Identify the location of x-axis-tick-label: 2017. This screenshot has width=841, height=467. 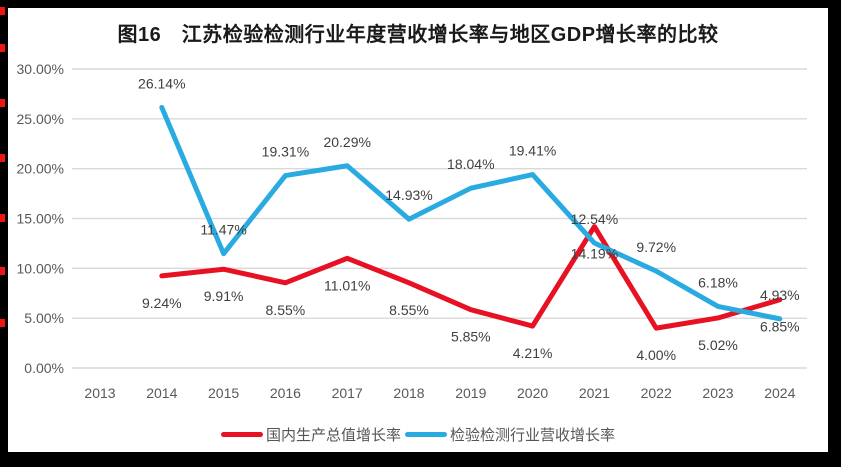
(347, 393).